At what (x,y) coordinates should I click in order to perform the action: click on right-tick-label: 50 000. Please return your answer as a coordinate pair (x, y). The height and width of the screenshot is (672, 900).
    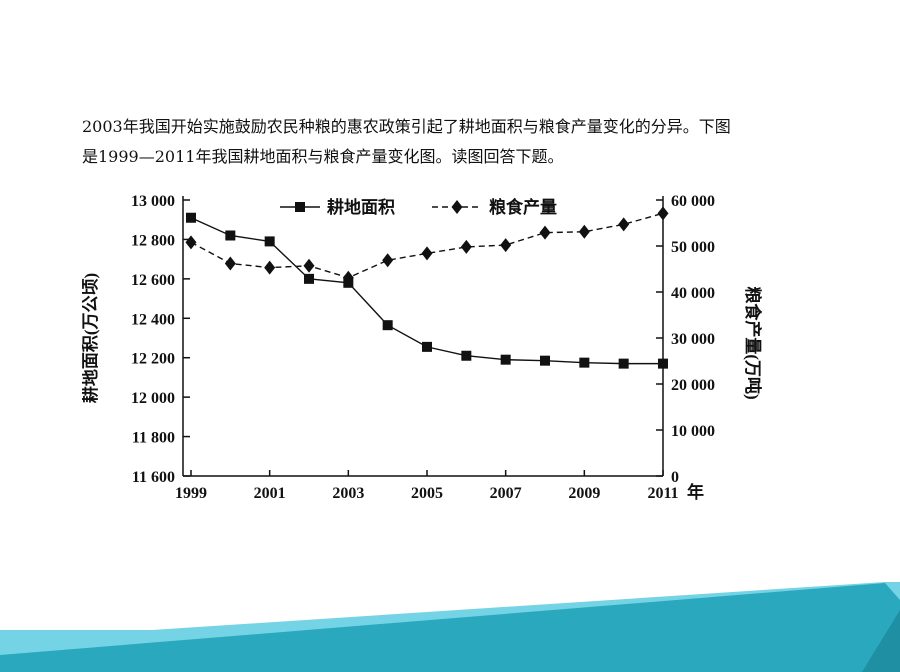
    Looking at the image, I should click on (693, 247).